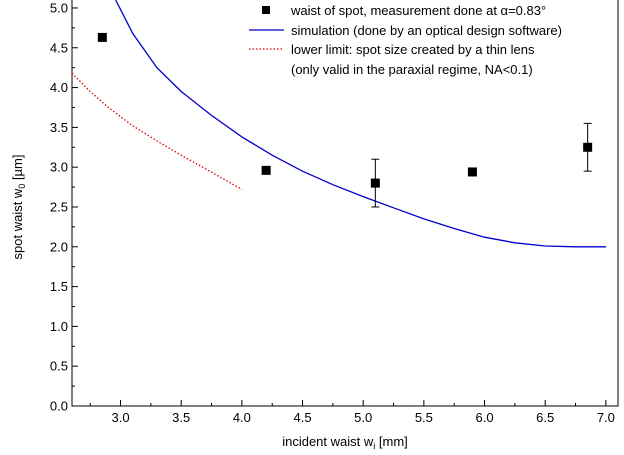 The height and width of the screenshot is (455, 624). What do you see at coordinates (374, 446) in the screenshot?
I see `x-axis-title-subscript: i` at bounding box center [374, 446].